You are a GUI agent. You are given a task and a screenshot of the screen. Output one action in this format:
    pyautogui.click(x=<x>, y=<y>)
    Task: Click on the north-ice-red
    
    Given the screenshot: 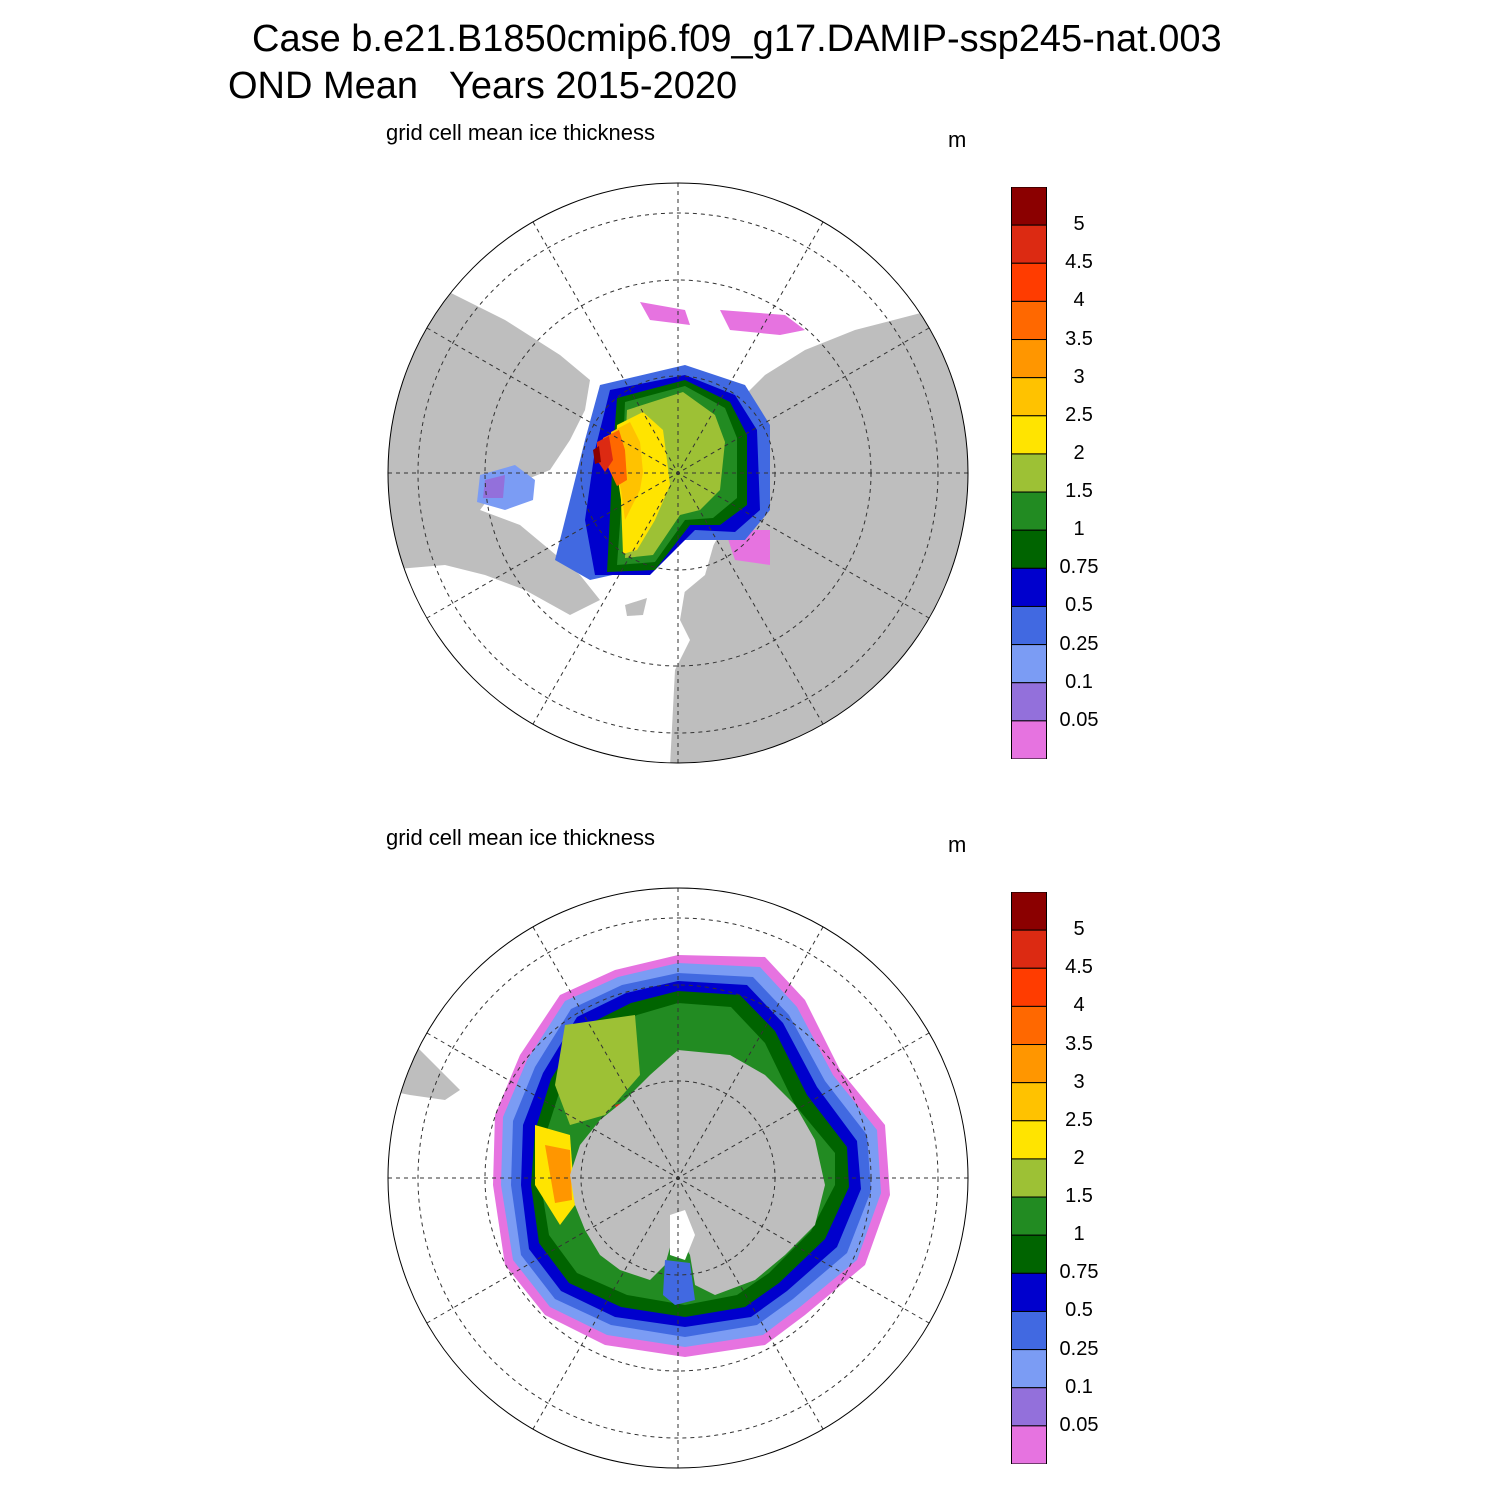 What is the action you would take?
    pyautogui.click(x=605, y=454)
    